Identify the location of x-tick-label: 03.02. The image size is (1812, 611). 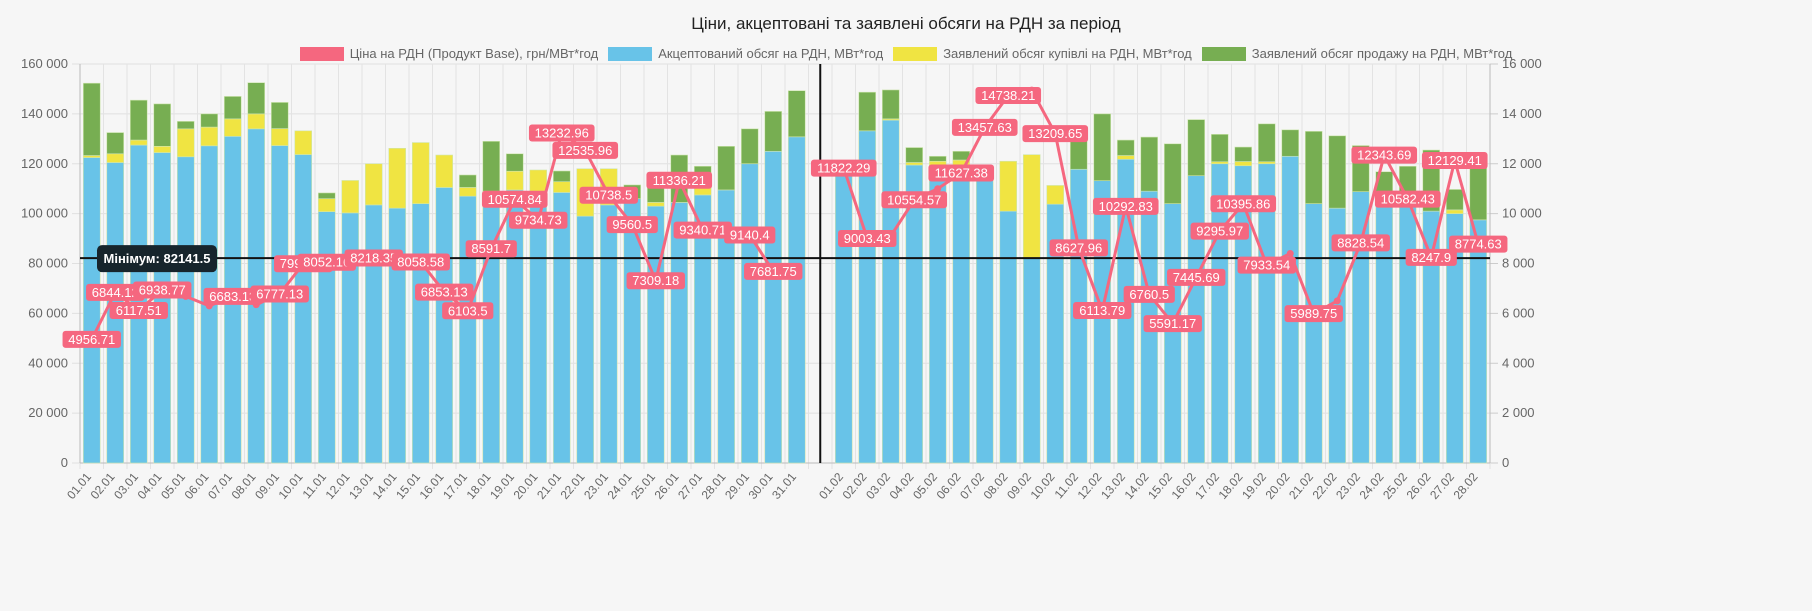
(878, 486).